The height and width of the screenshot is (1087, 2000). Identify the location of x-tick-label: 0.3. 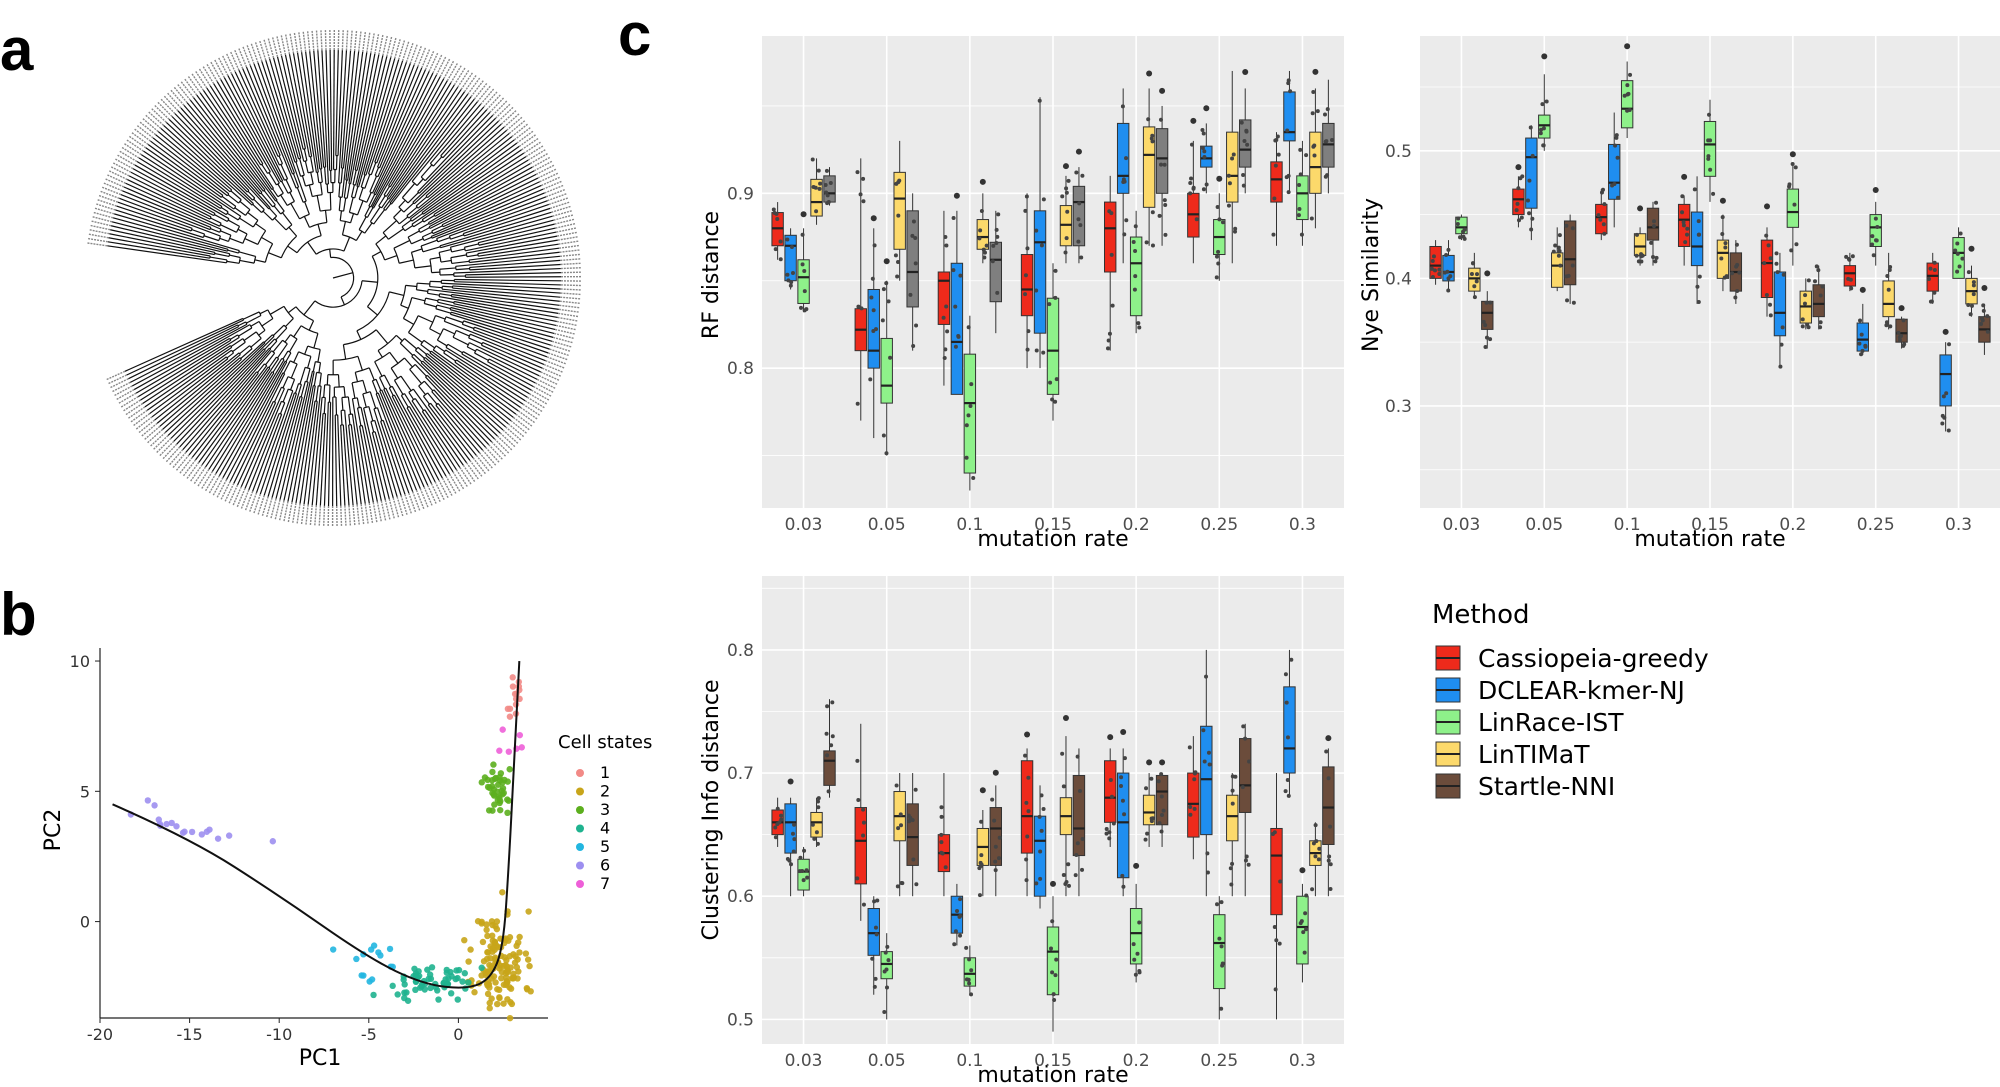
(1958, 525).